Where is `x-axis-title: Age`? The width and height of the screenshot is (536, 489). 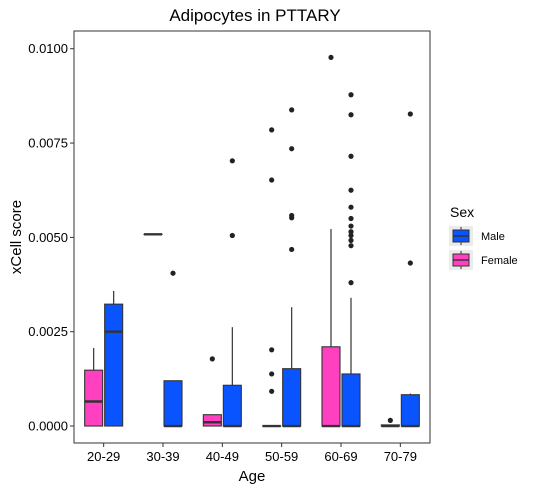
x-axis-title: Age is located at coordinates (252, 476).